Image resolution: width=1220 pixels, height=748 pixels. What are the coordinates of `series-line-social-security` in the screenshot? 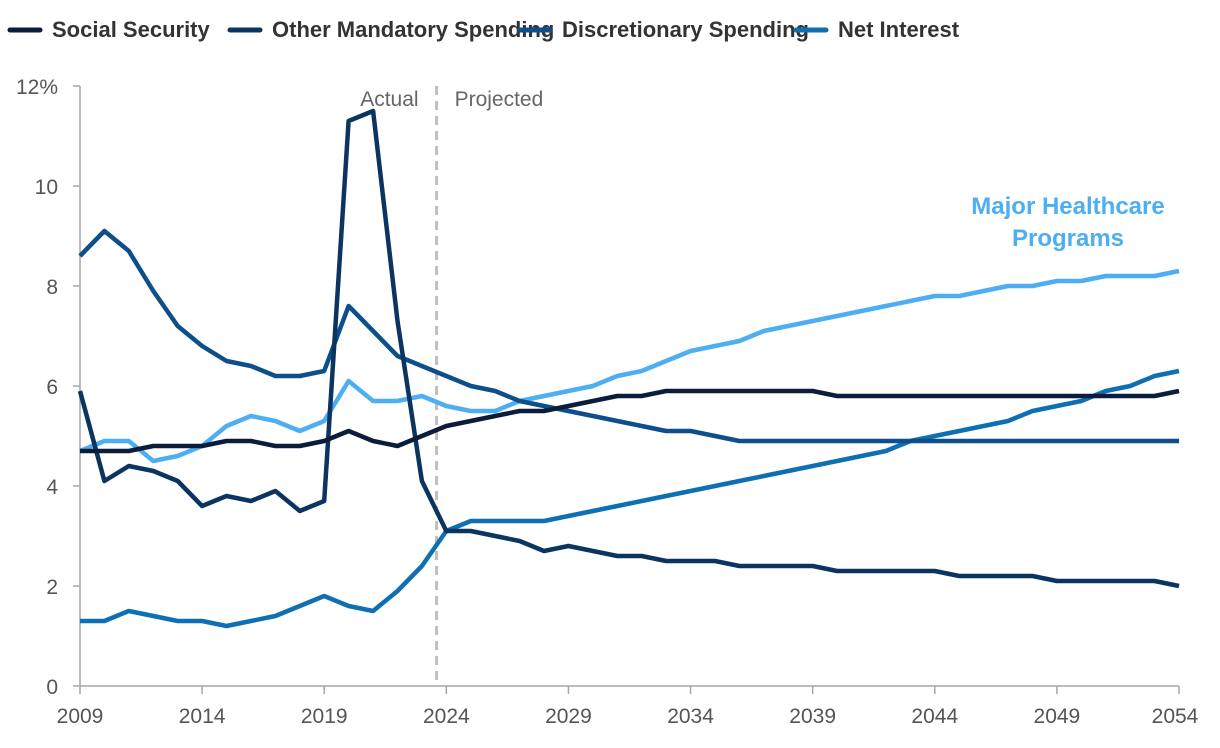 It's located at (630, 421).